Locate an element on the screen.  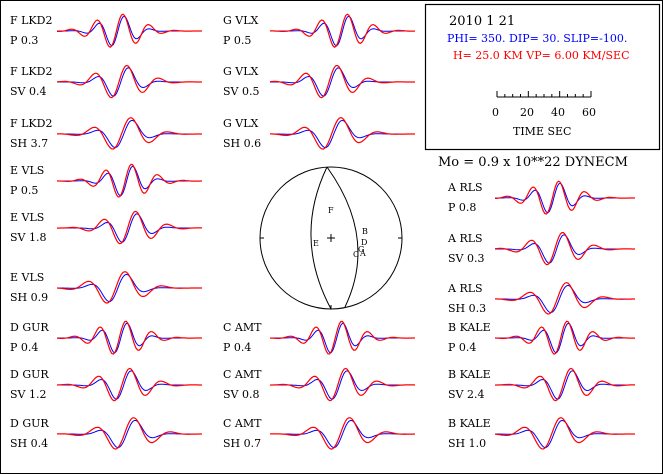
station-panel: D GUR SH 0.4 is located at coordinates (106, 433).